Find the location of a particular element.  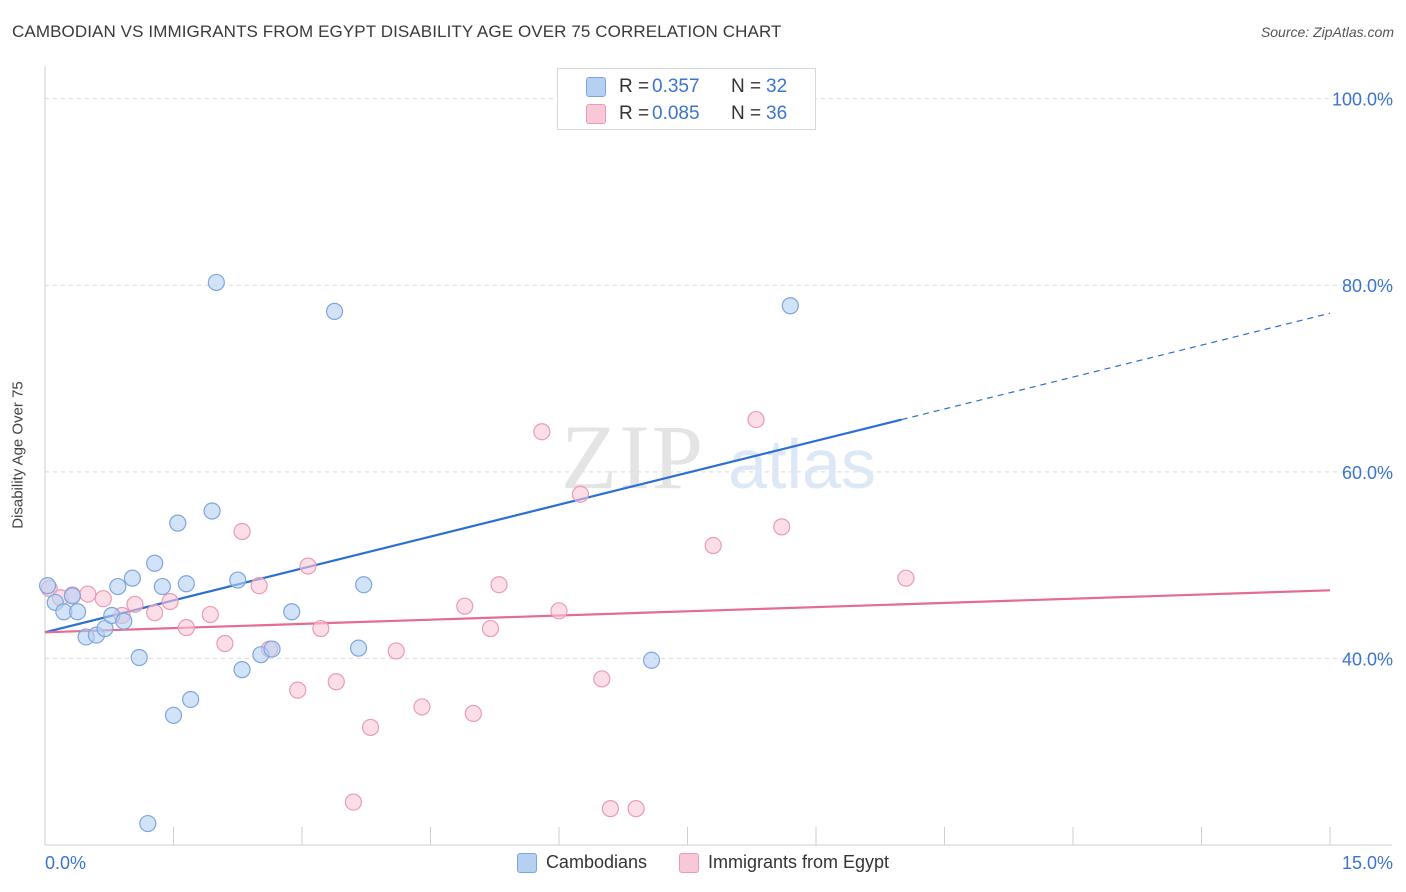

legend-item-cambodians: Cambodians is located at coordinates (581, 862).